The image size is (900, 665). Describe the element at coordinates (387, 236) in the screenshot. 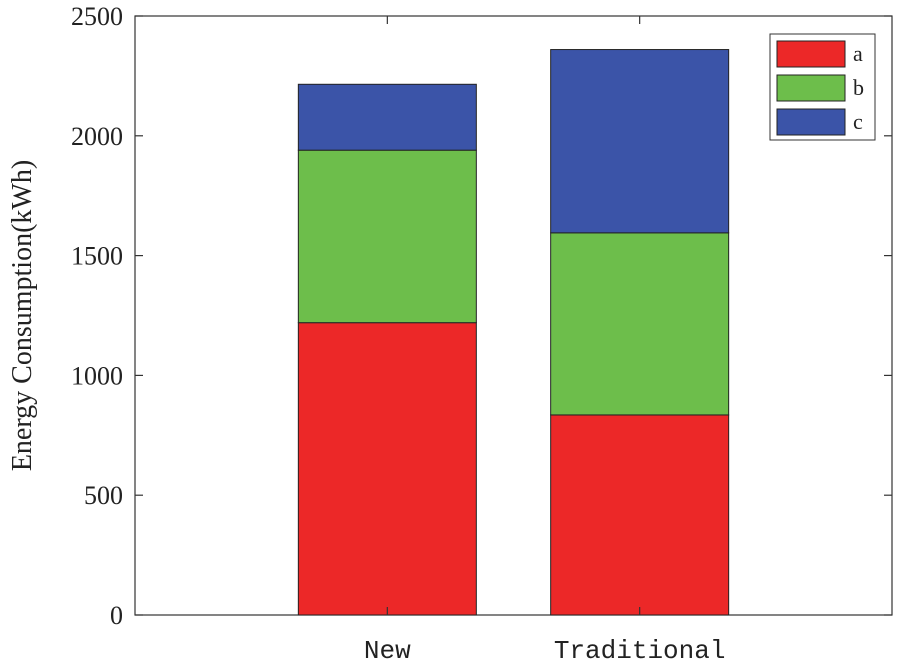

I see `bar-new-b` at that location.